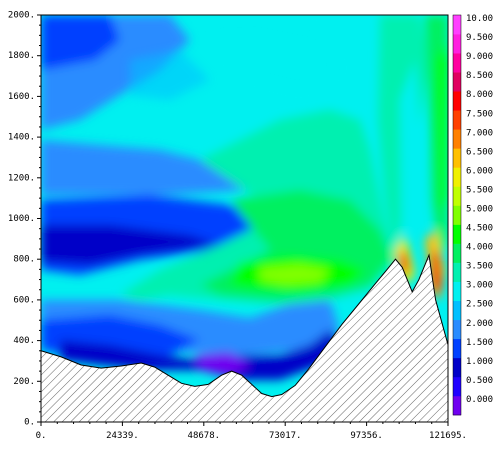  What do you see at coordinates (24, 260) in the screenshot?
I see `y-tick-label: 800.` at bounding box center [24, 260].